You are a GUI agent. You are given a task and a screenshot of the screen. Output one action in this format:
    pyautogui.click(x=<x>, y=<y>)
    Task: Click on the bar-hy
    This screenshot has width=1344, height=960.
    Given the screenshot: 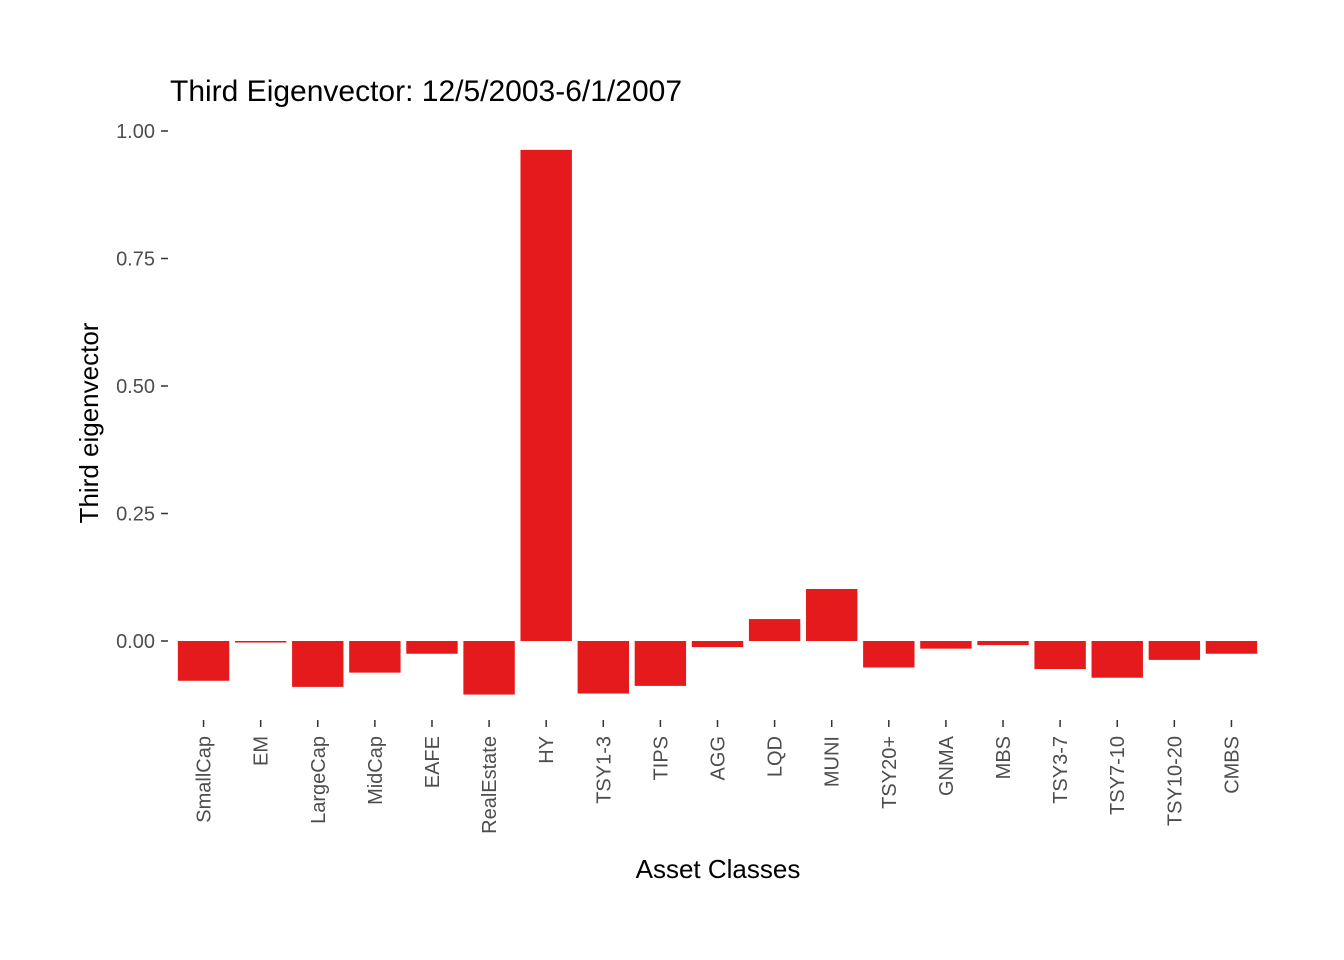 What is the action you would take?
    pyautogui.click(x=546, y=395)
    